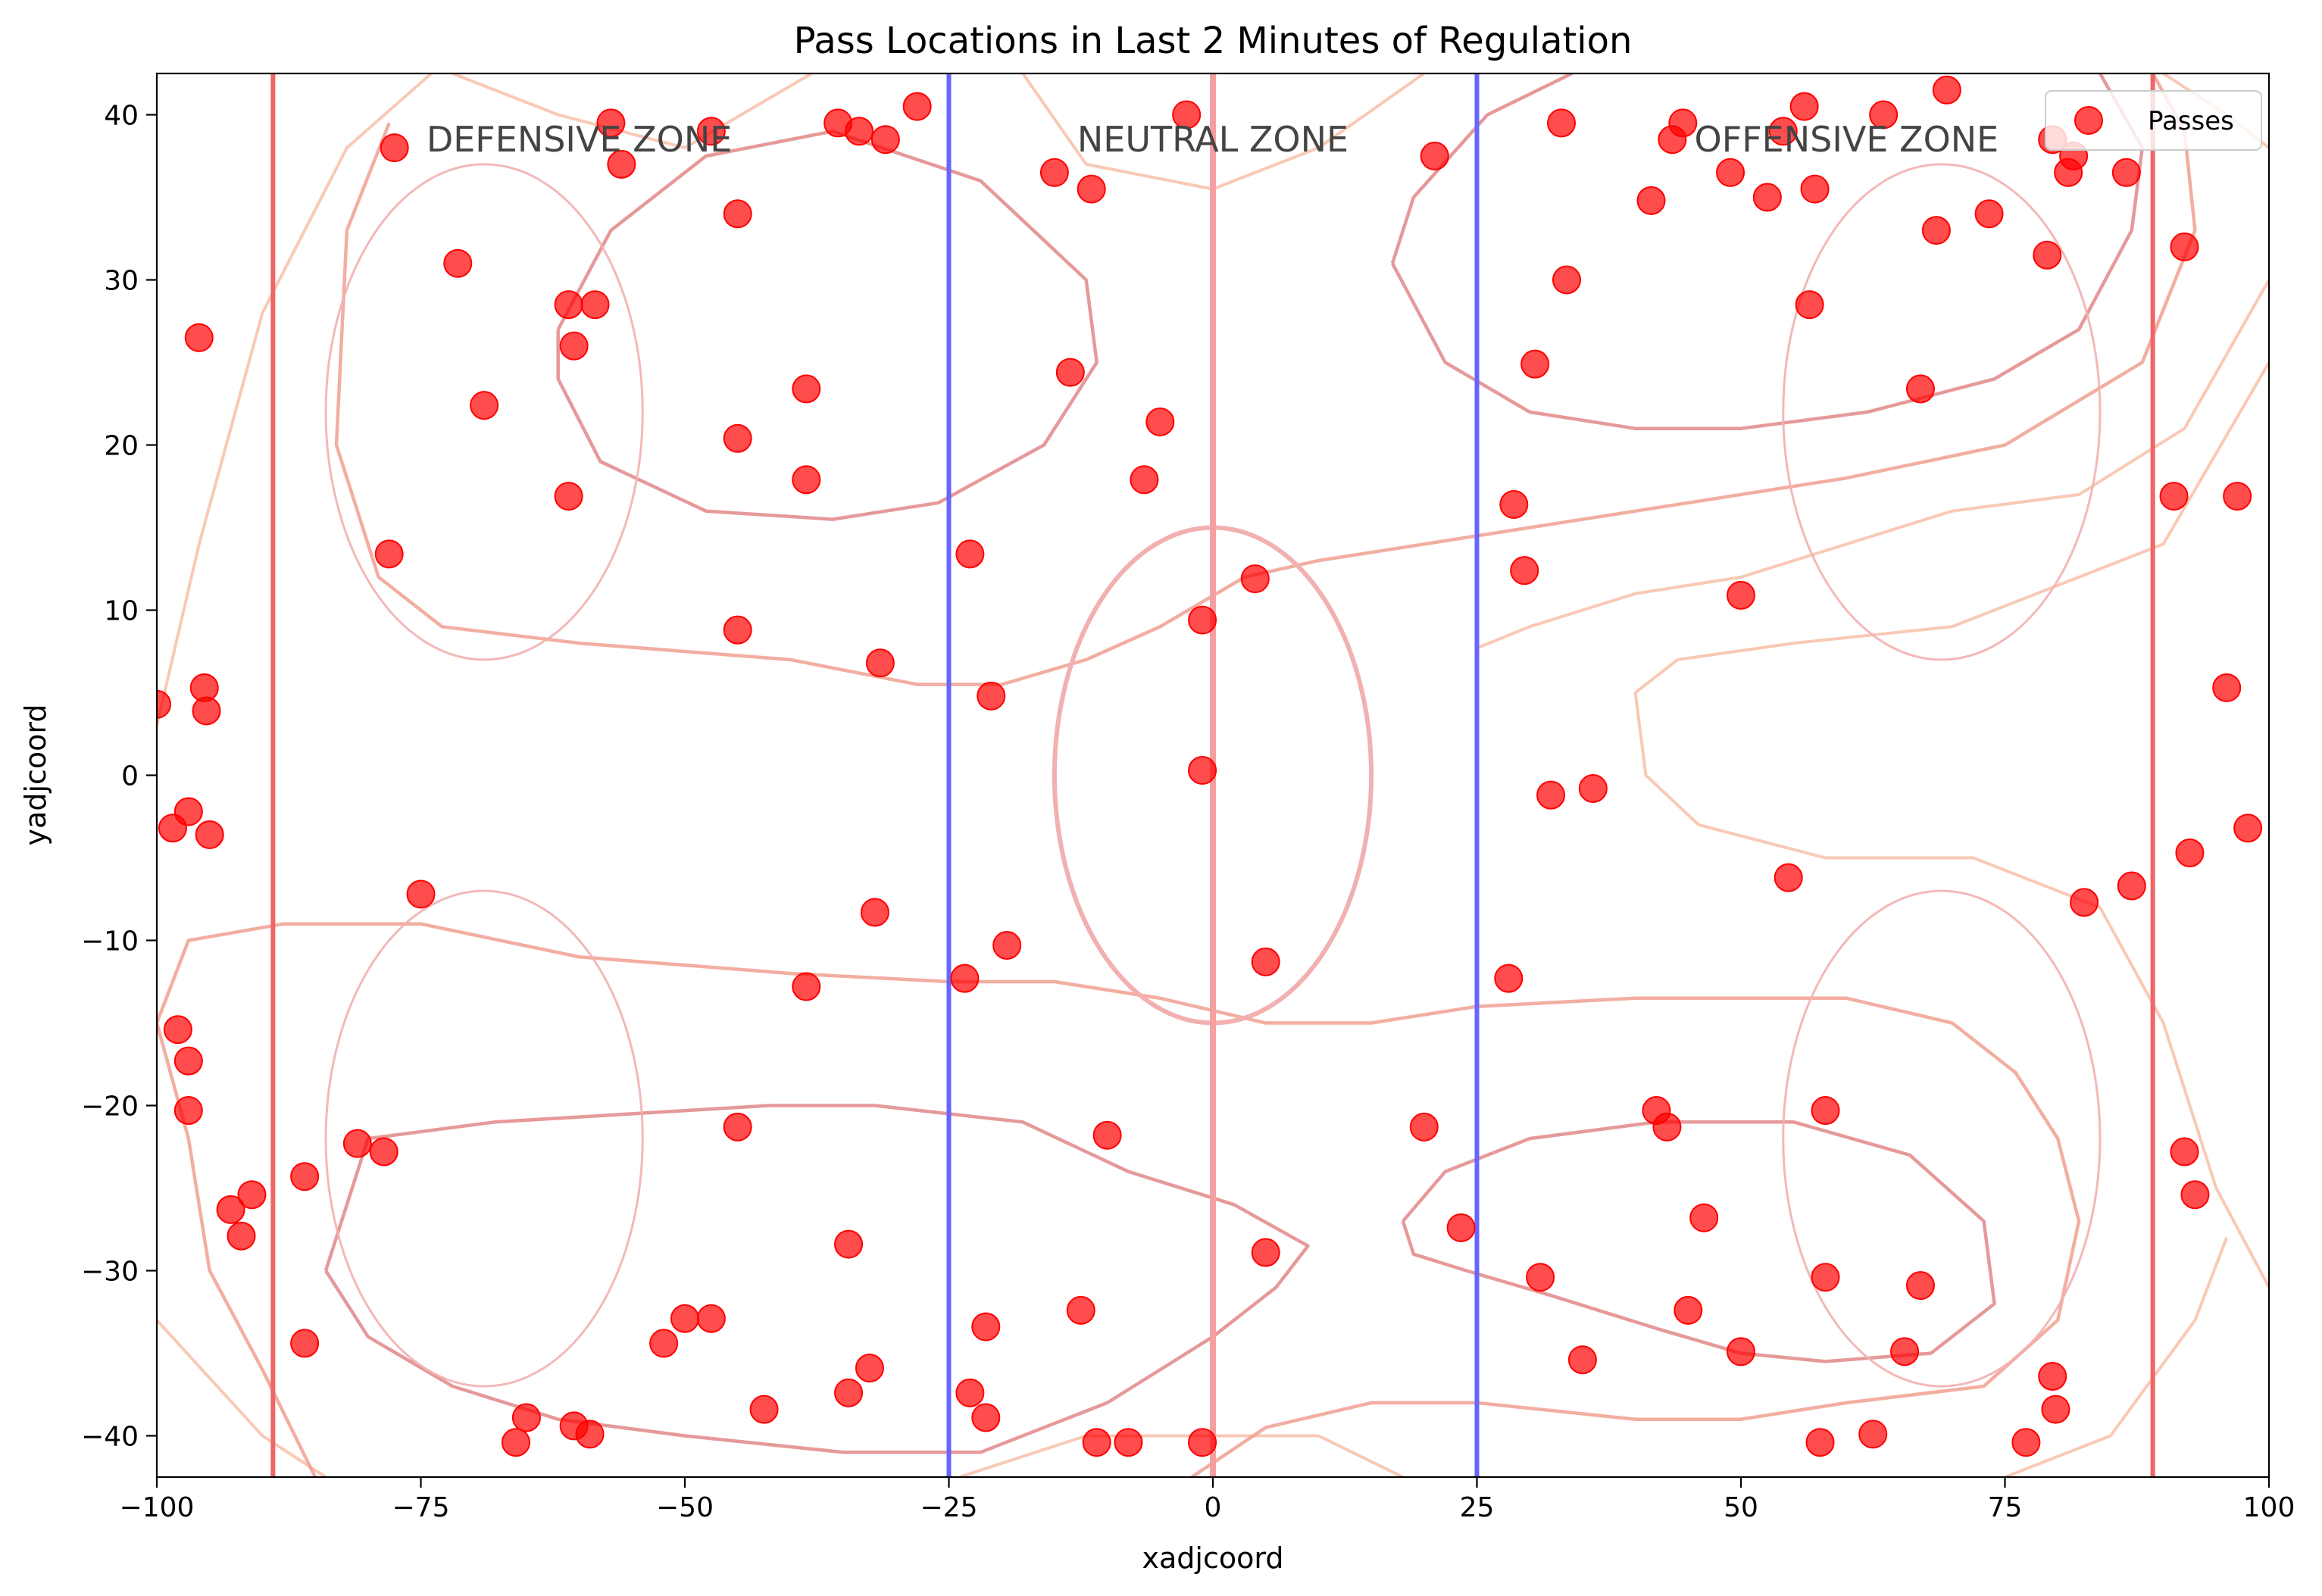 Image resolution: width=2322 pixels, height=1596 pixels. What do you see at coordinates (157, 1507) in the screenshot?
I see `x-tick-label: −100` at bounding box center [157, 1507].